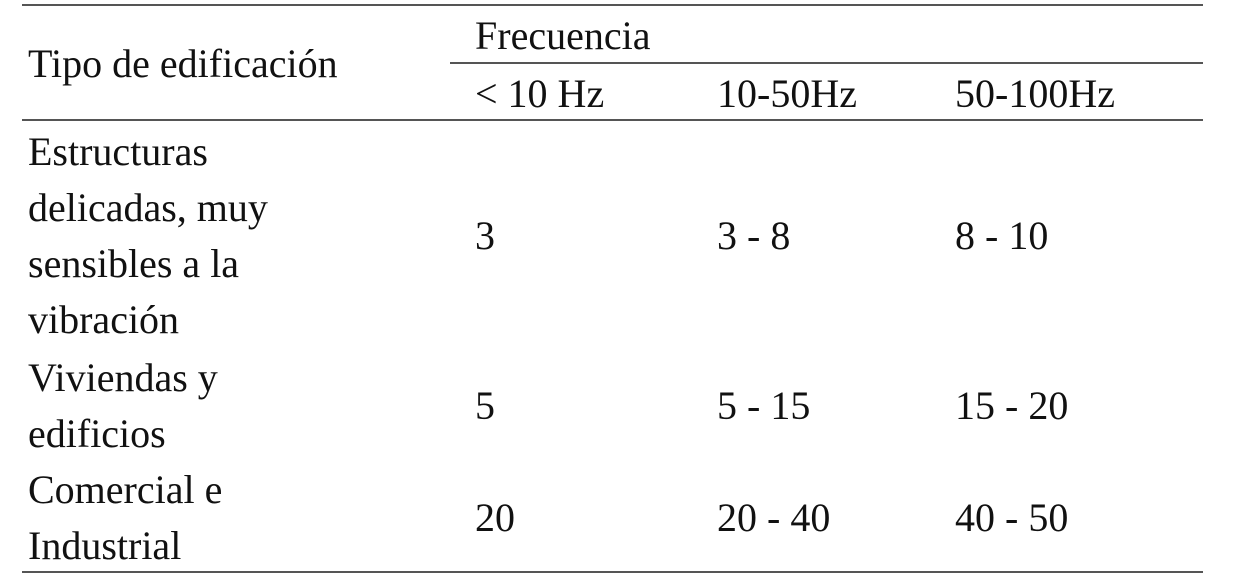 This screenshot has width=1247, height=580. What do you see at coordinates (123, 405) in the screenshot?
I see `cell-text: Viviendas y edificios` at bounding box center [123, 405].